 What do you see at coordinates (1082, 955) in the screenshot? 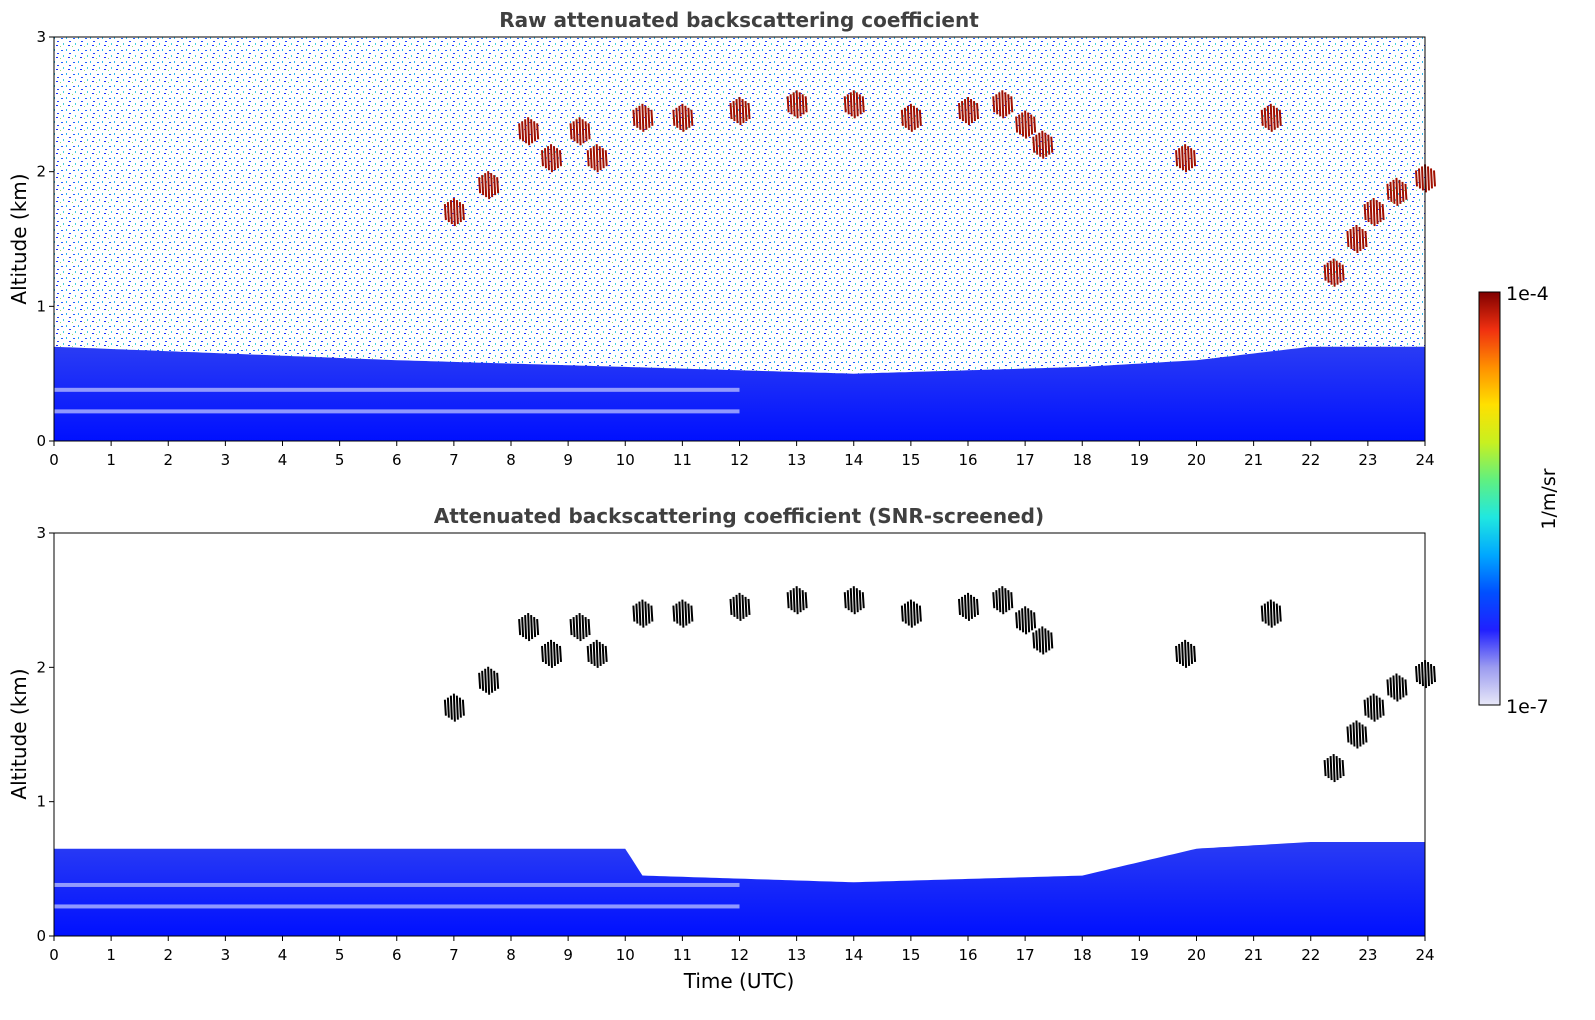
I see `x-tick-label: 18` at bounding box center [1082, 955].